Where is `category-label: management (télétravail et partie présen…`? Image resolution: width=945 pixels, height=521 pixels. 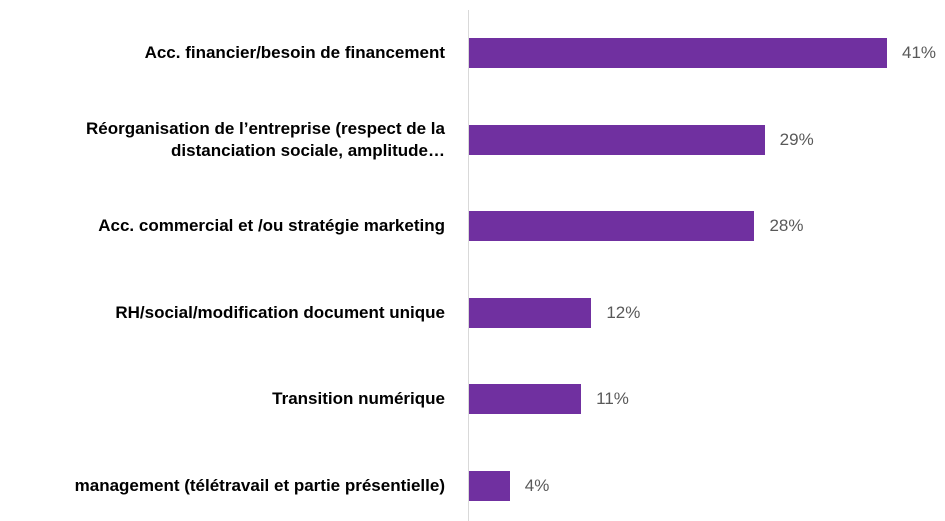
category-label: management (télétravail et partie présen… is located at coordinates (259, 485).